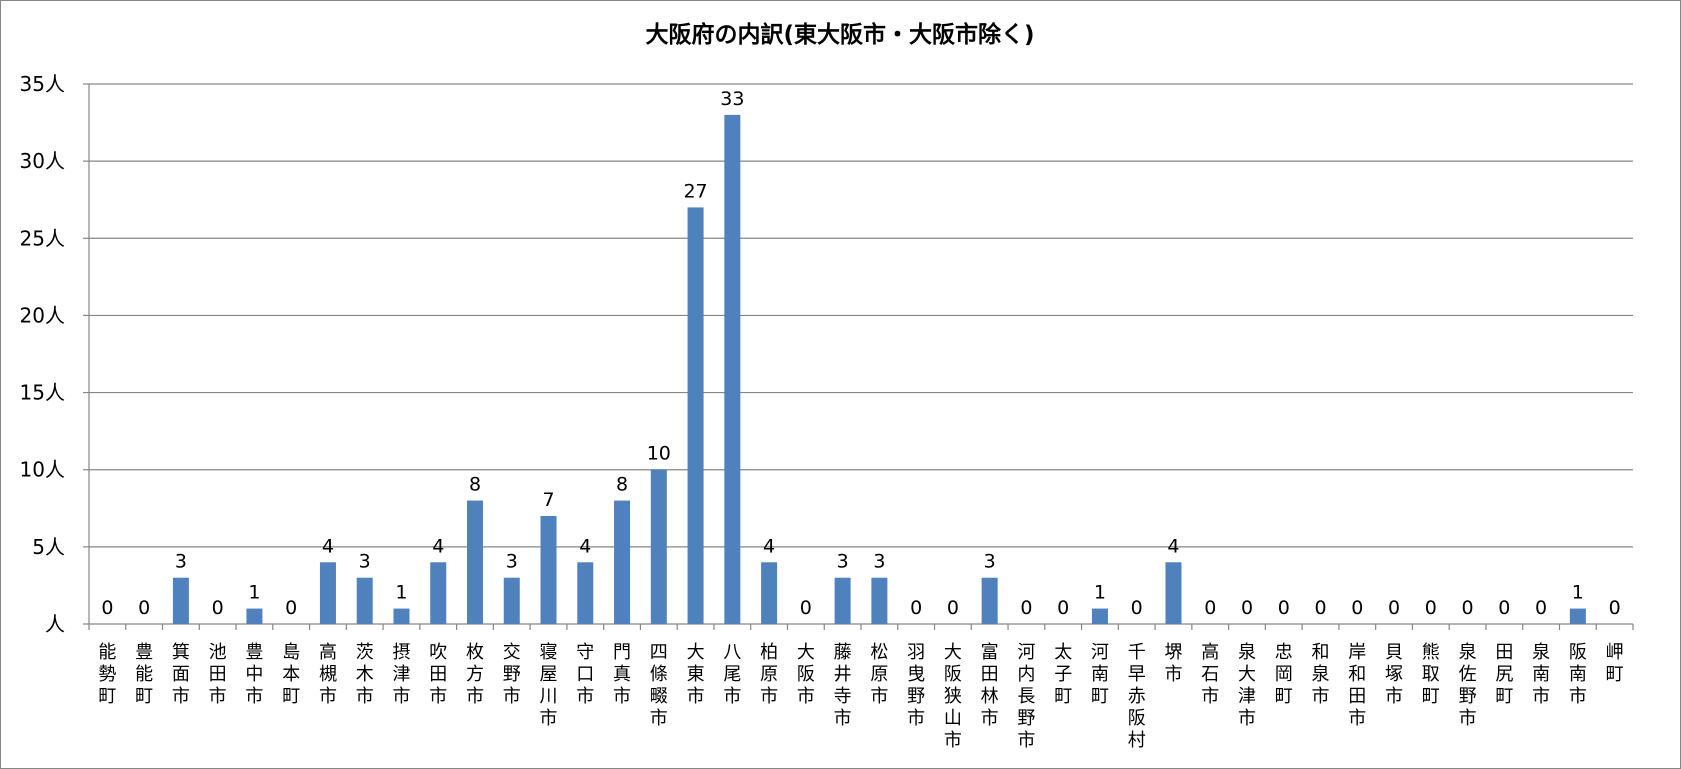  What do you see at coordinates (659, 685) in the screenshot?
I see `x-tick-label: 四條畷市` at bounding box center [659, 685].